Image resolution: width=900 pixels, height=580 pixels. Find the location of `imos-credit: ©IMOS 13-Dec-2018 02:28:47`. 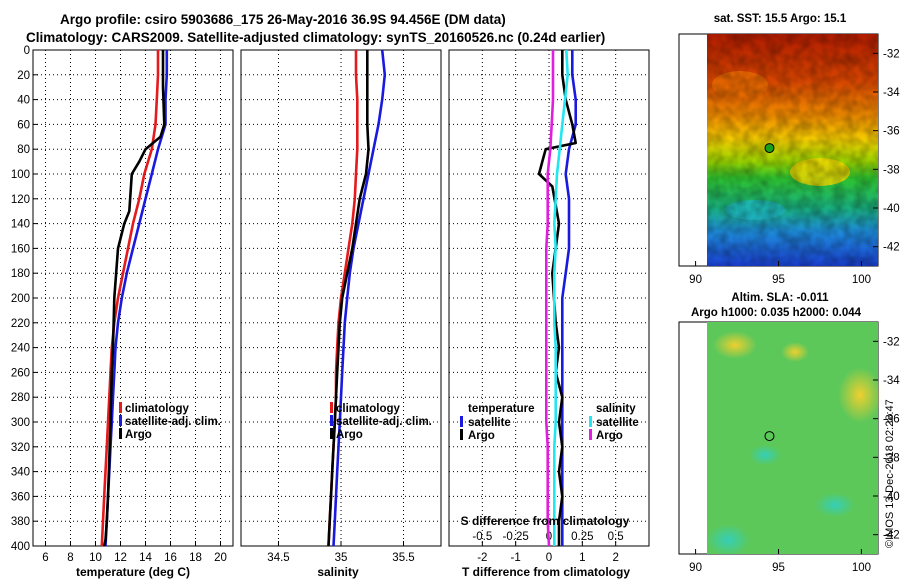

imos-credit: ©IMOS 13-Dec-2018 02:28:47 is located at coordinates (890, 473).